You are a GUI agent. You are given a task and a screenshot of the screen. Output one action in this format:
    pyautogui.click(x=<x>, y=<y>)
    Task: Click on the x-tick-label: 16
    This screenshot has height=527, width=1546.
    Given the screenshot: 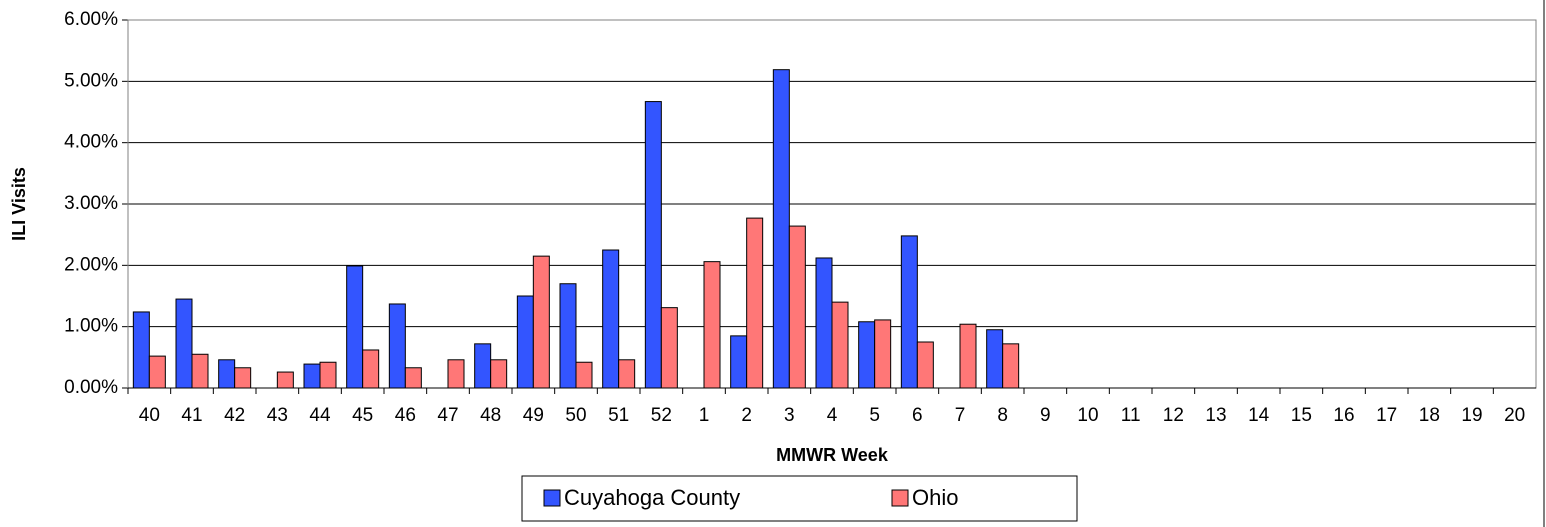 What is the action you would take?
    pyautogui.click(x=1343, y=415)
    